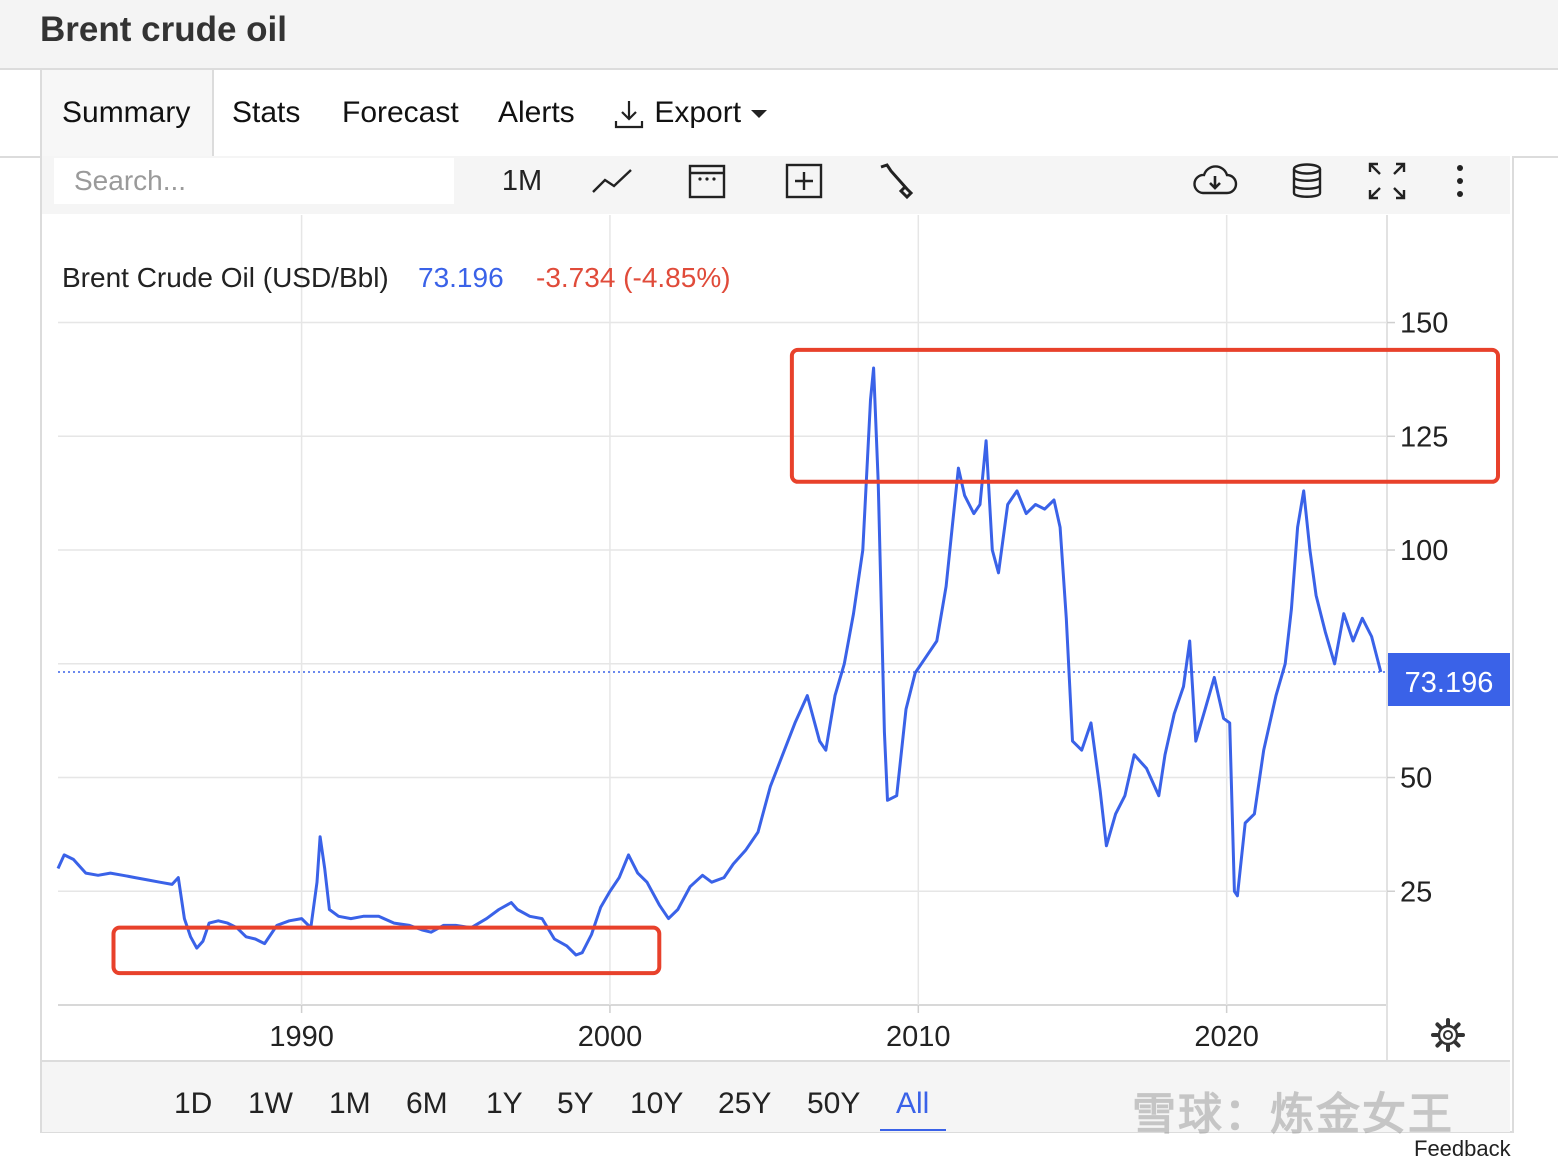 The image size is (1558, 1162). I want to click on tab-summary: Summary, so click(126, 112).